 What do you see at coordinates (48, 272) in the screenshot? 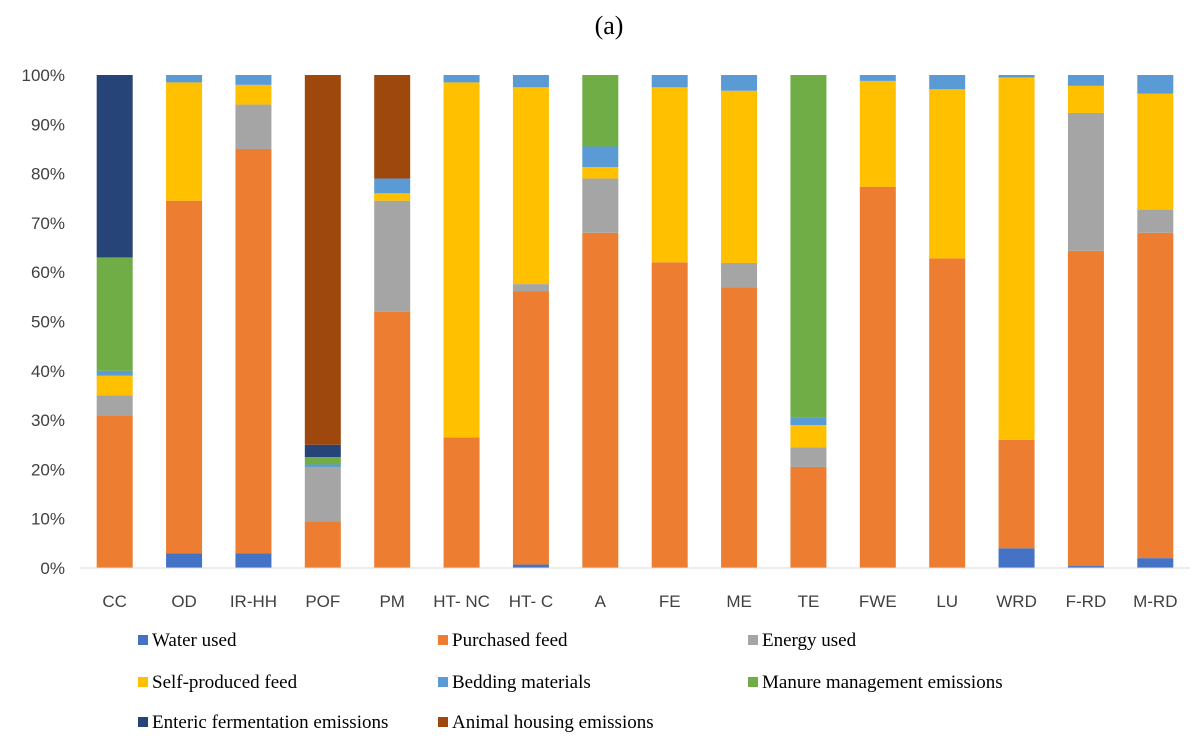
I see `y-tick-label: 60%` at bounding box center [48, 272].